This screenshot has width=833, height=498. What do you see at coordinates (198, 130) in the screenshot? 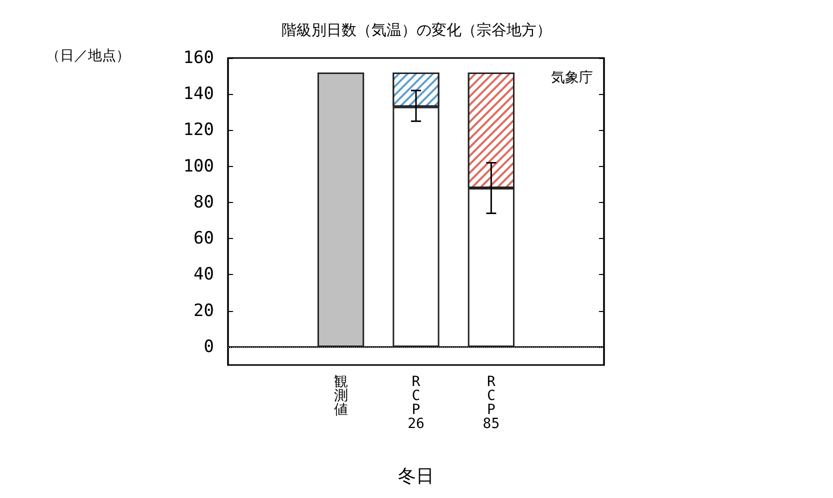
I see `y-tick-label: 120` at bounding box center [198, 130].